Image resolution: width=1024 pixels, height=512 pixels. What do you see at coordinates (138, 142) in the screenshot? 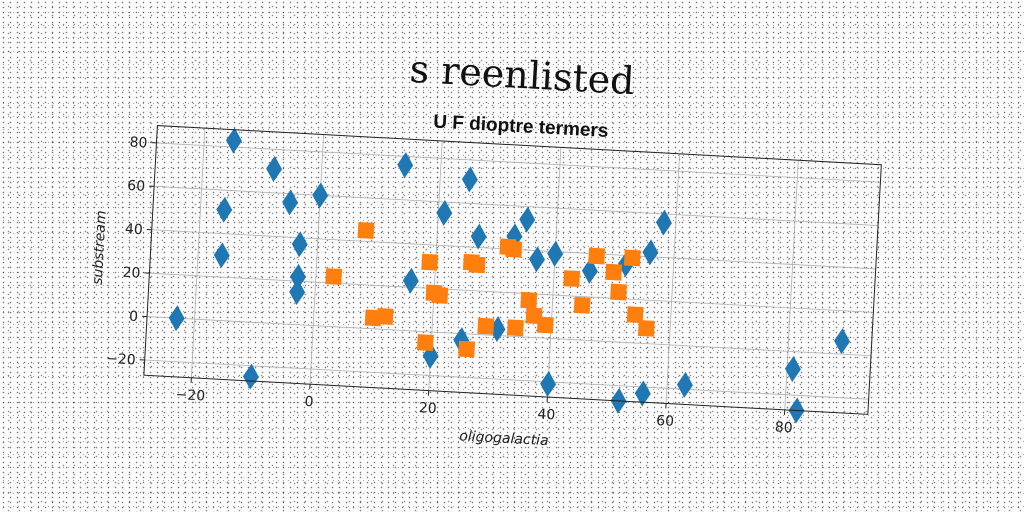
I see `y-tick-label: 80` at bounding box center [138, 142].